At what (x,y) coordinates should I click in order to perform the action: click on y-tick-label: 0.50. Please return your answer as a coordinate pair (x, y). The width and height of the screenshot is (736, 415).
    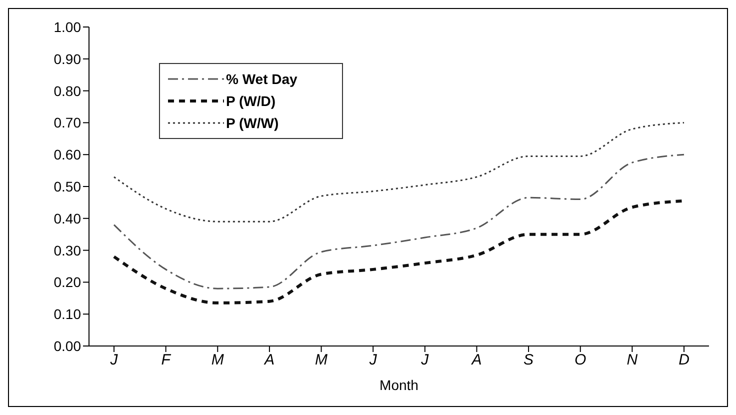
    Looking at the image, I should click on (68, 186).